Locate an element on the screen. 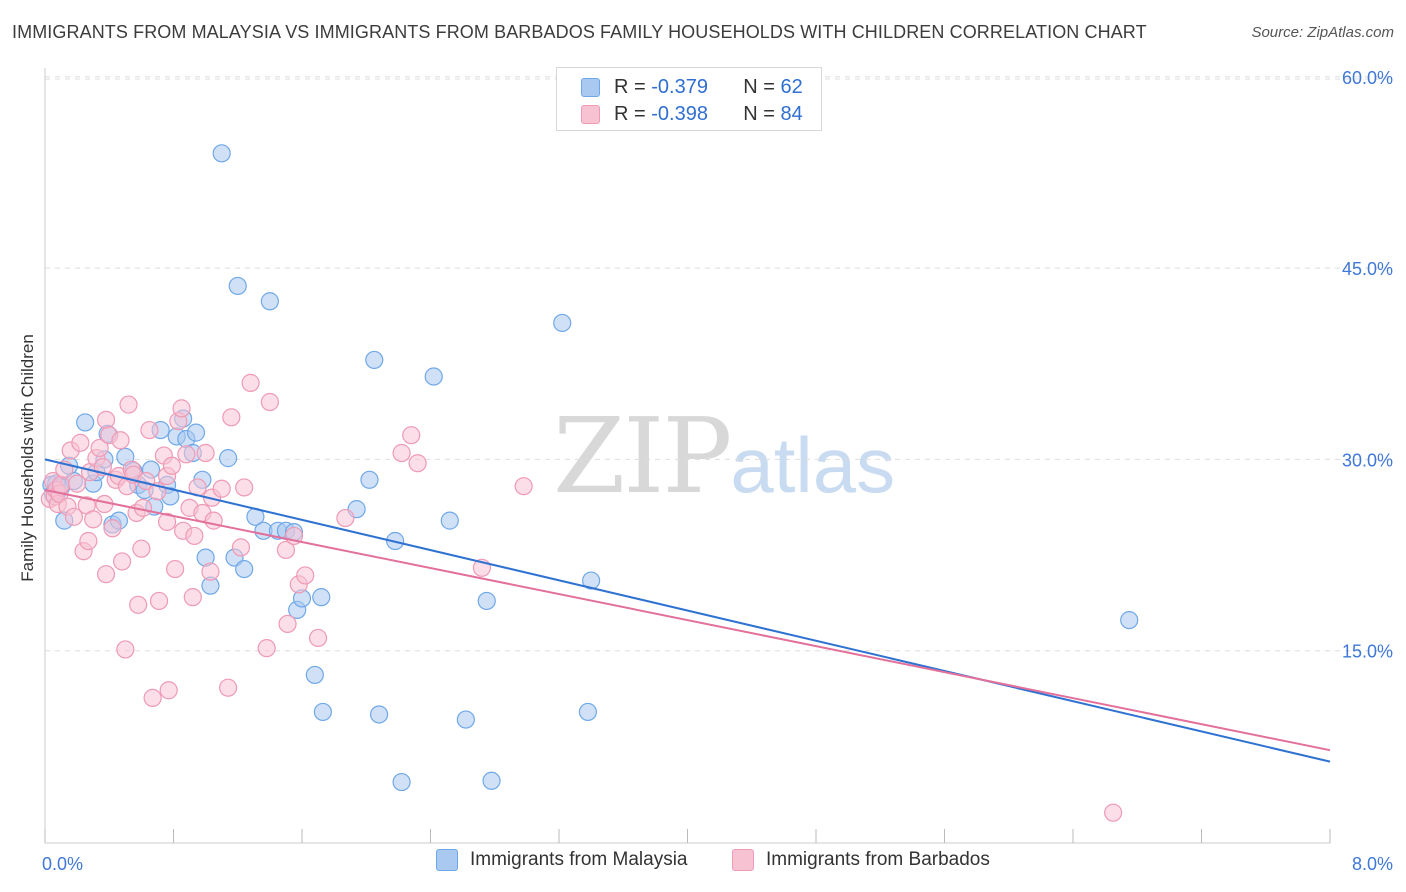 Image resolution: width=1406 pixels, height=892 pixels. malaysia-swatch is located at coordinates (590, 87).